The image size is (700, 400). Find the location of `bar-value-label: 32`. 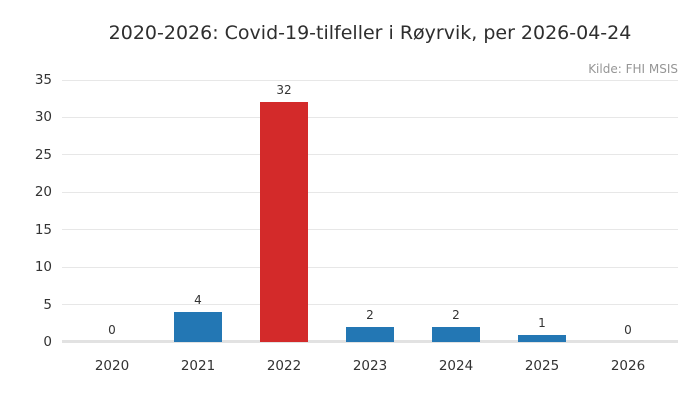

bar-value-label: 32 is located at coordinates (284, 90).